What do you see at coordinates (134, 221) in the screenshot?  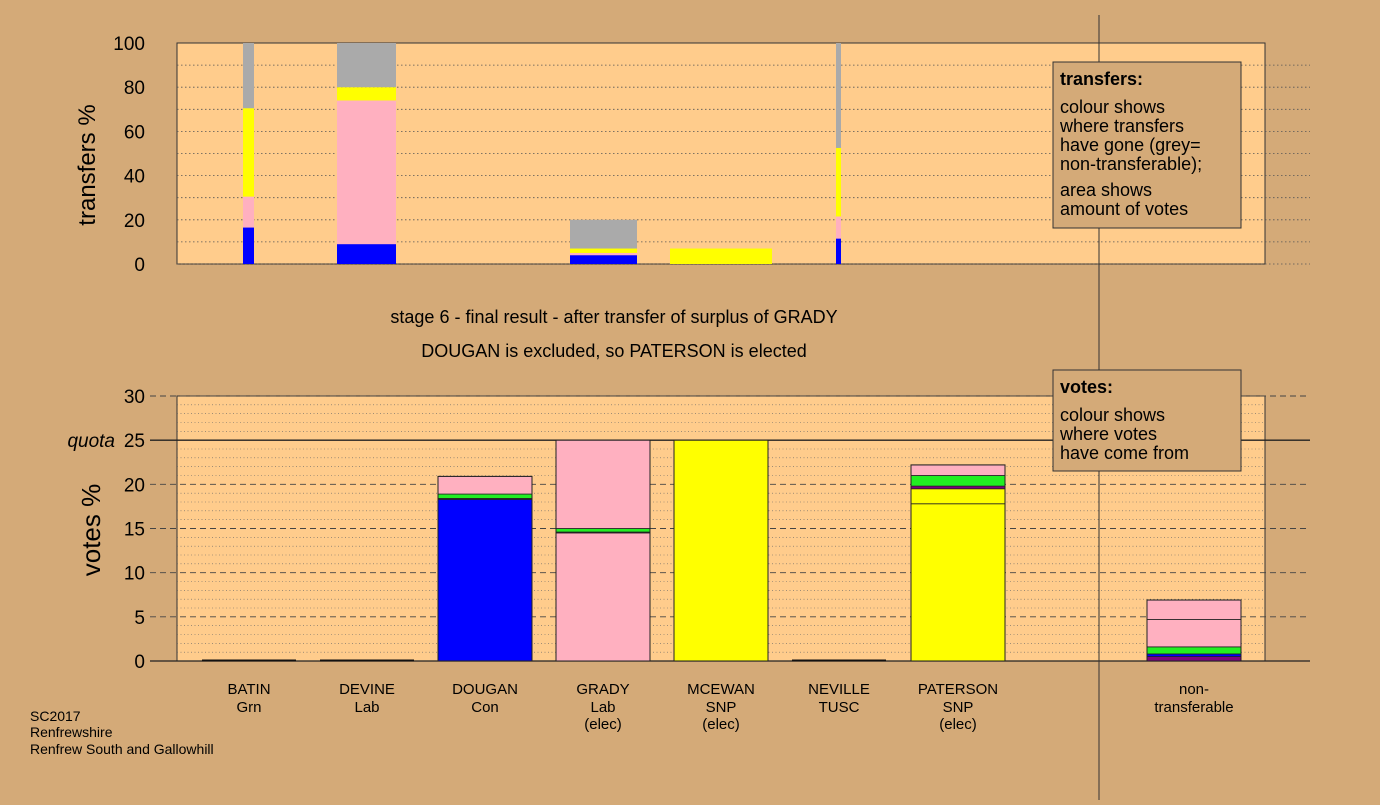 I see `transfers-y-tick-label: 20` at bounding box center [134, 221].